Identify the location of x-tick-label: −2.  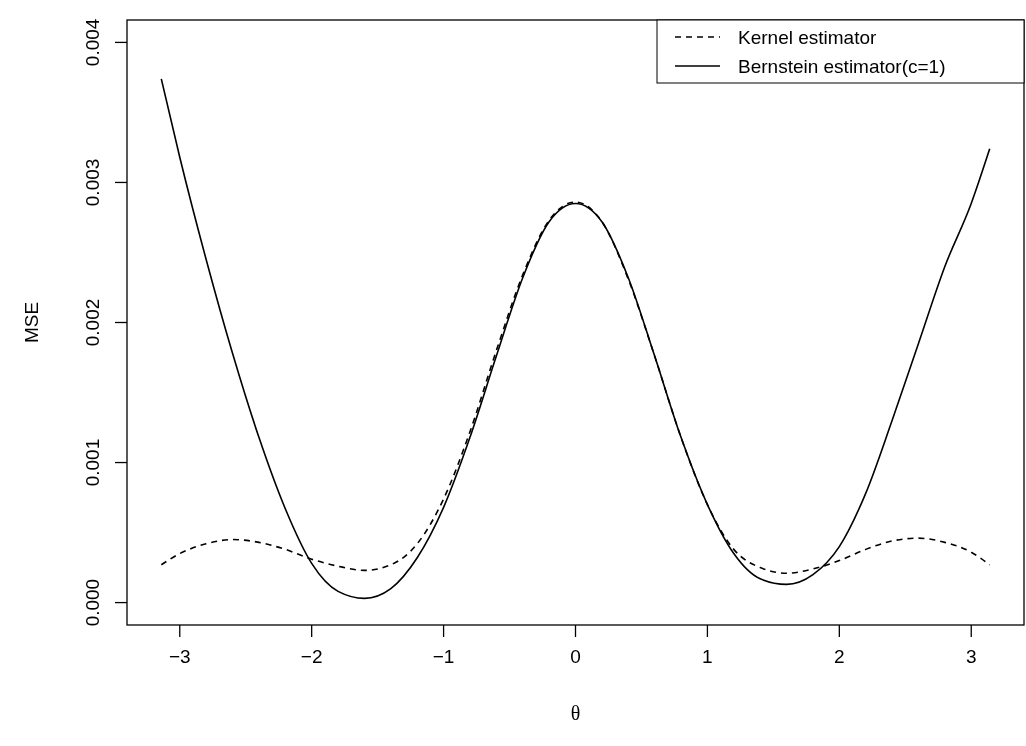
(311, 656).